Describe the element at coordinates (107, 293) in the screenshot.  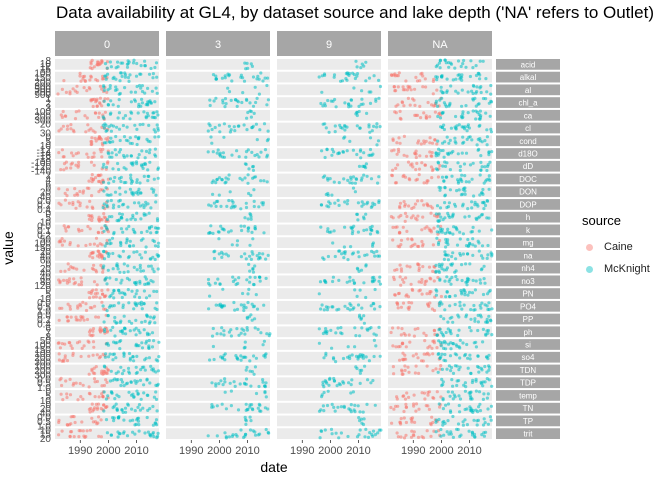
I see `facet-panel` at that location.